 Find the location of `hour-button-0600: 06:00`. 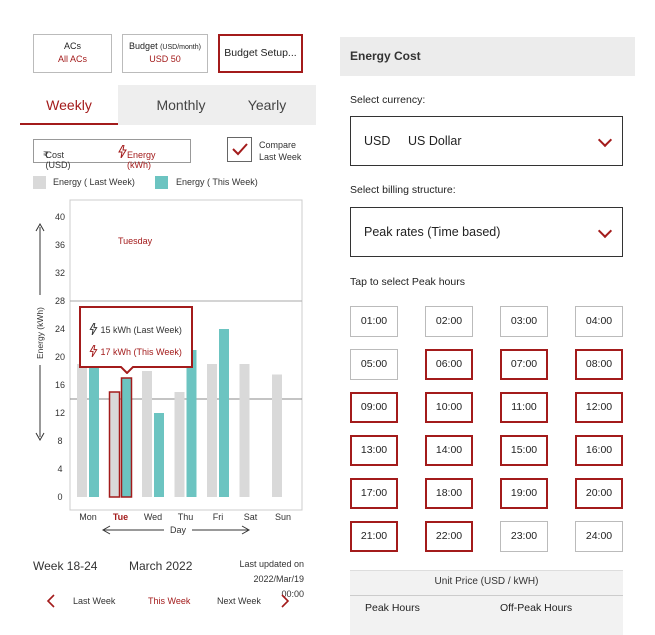

hour-button-0600: 06:00 is located at coordinates (449, 364).